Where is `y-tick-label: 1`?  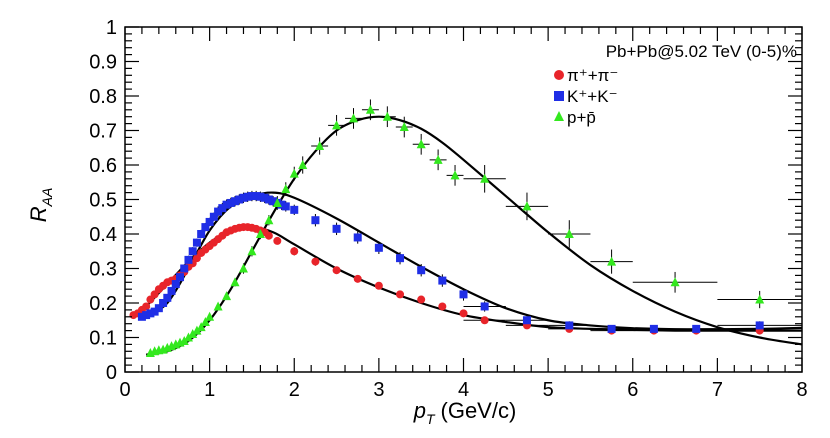 y-tick-label: 1 is located at coordinates (111, 28).